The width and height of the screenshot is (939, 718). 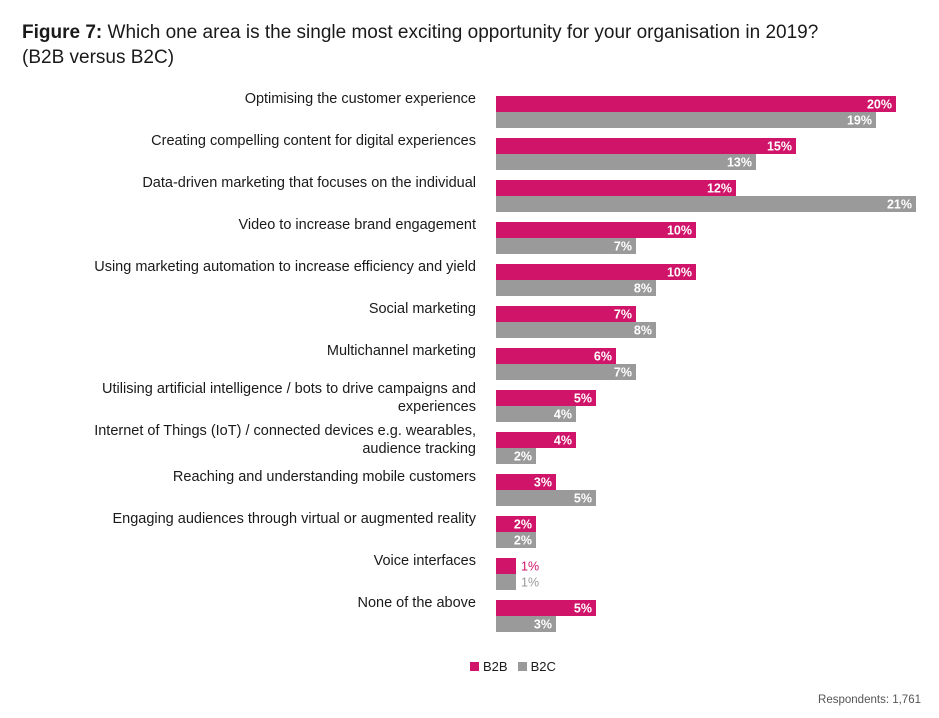 What do you see at coordinates (603, 357) in the screenshot?
I see `data-label-b2b: 6%` at bounding box center [603, 357].